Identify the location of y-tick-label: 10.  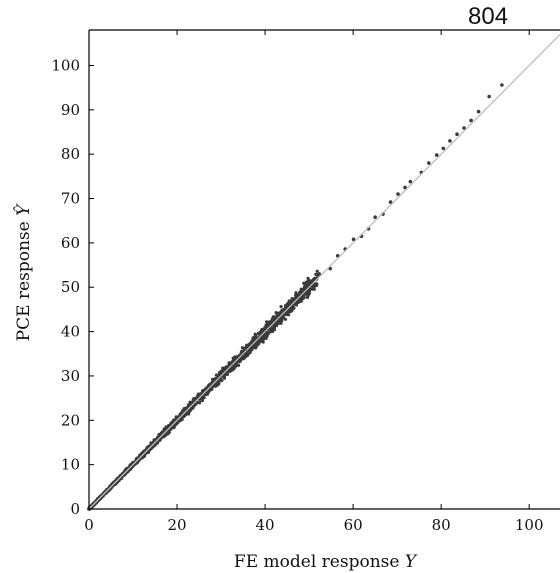
(70, 465).